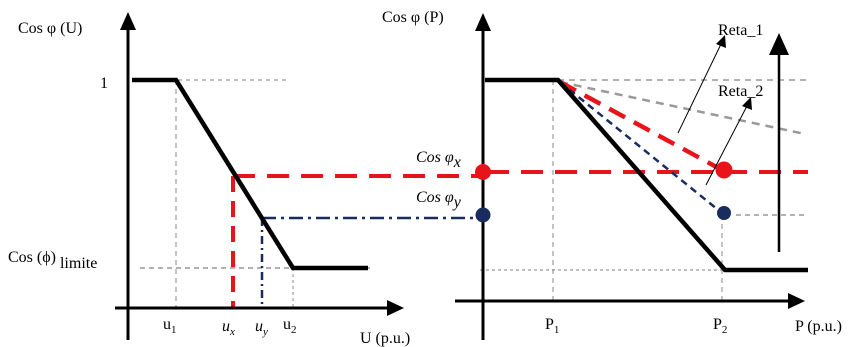  I want to click on left-y-tick-one: 1, so click(104, 83).